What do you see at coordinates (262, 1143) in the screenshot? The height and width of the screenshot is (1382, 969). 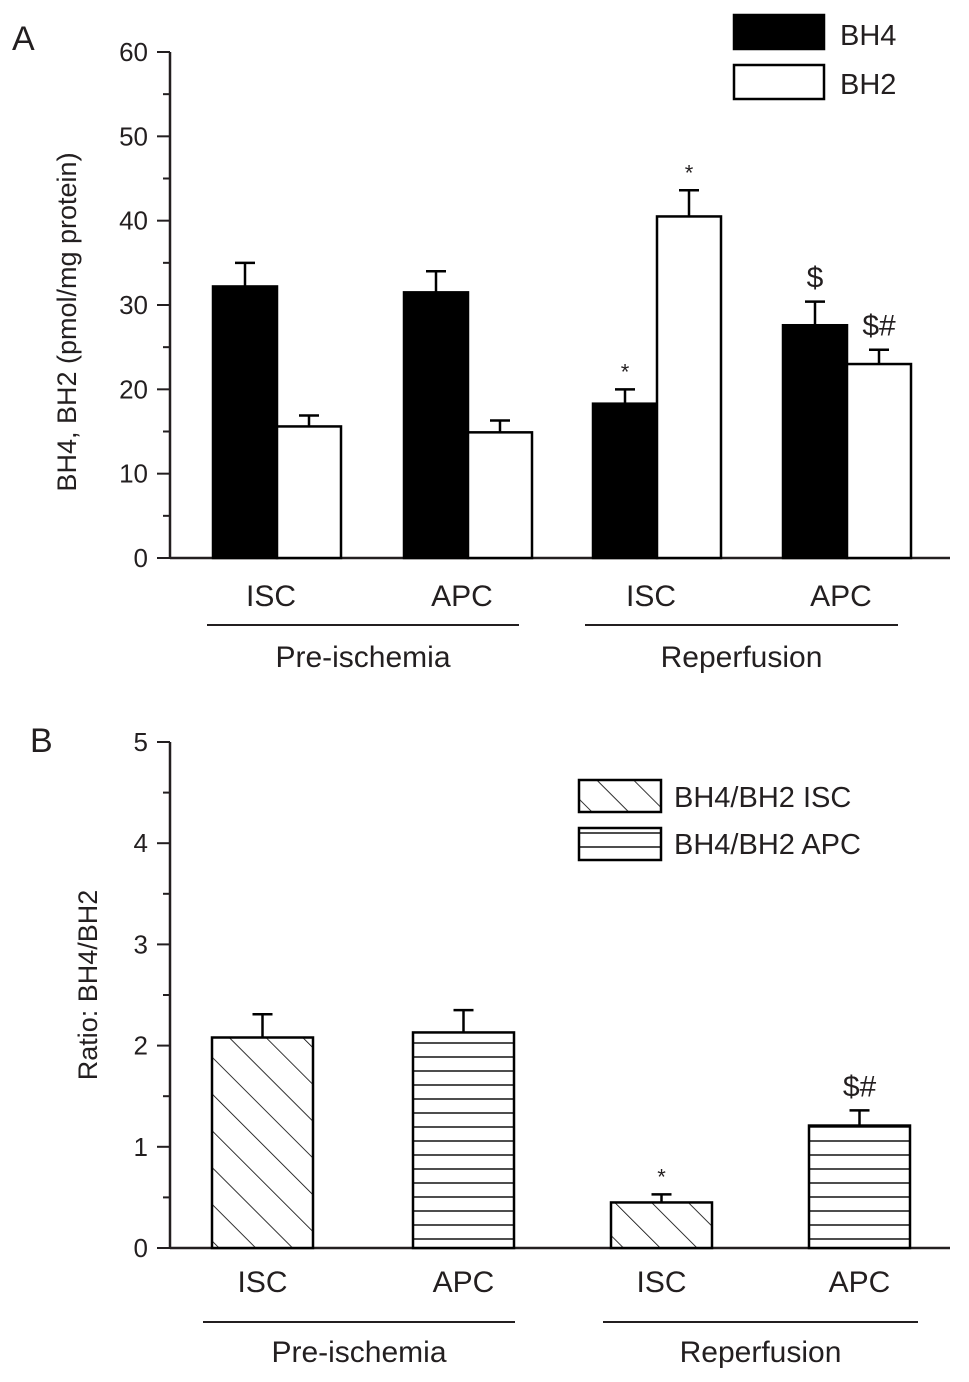 I see `bar-ratio-isc-pre-ischemia` at bounding box center [262, 1143].